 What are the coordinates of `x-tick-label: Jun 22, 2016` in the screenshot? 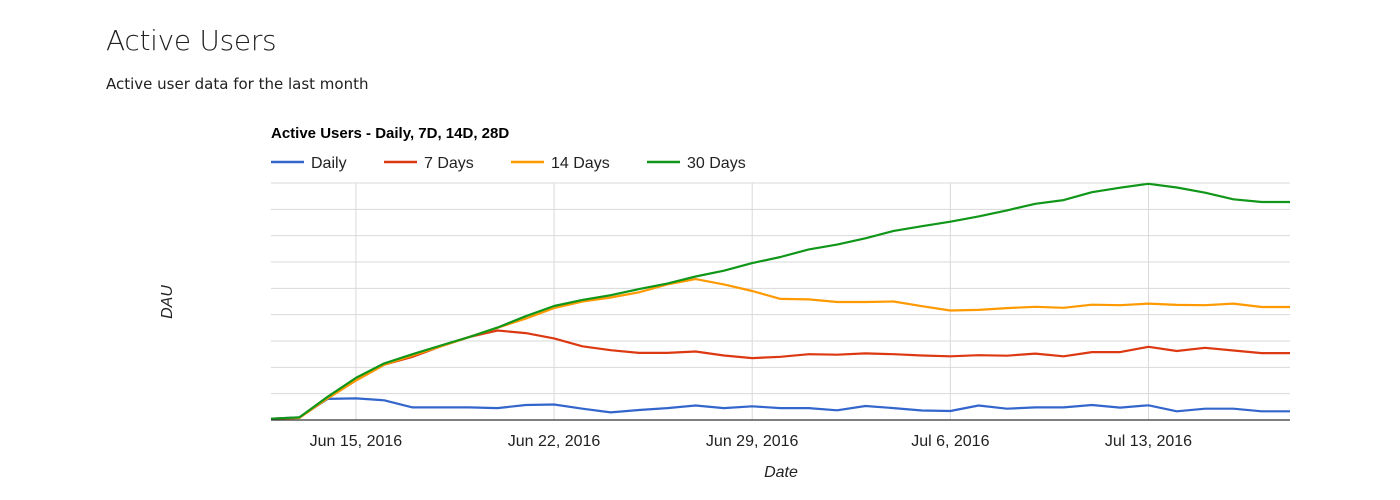 It's located at (554, 441).